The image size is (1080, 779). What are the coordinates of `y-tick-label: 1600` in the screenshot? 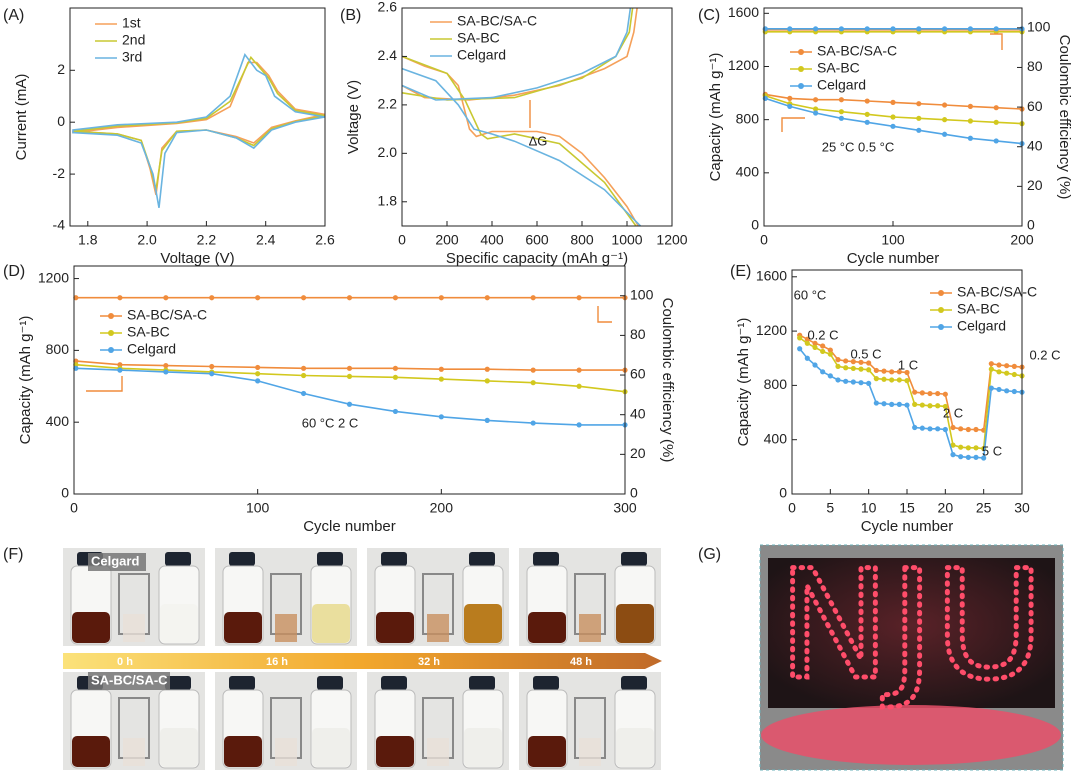 It's located at (743, 12).